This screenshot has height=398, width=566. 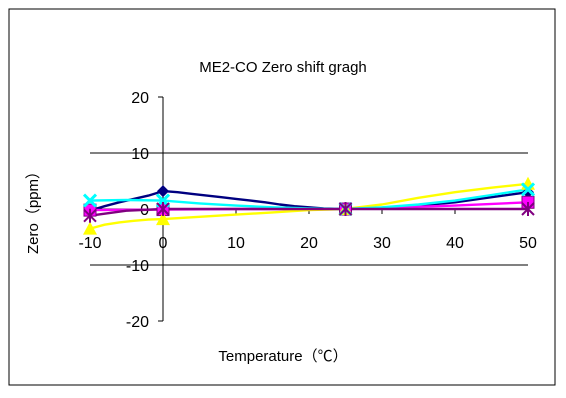 I want to click on y-tick-label: -10, so click(x=137, y=266).